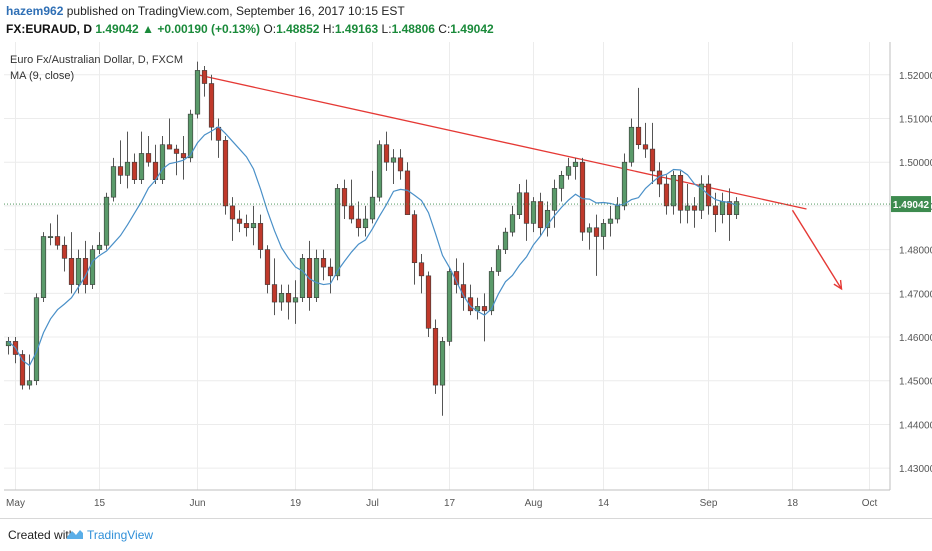 The image size is (932, 551). What do you see at coordinates (915, 119) in the screenshot?
I see `y-tick-label: 1.51000` at bounding box center [915, 119].